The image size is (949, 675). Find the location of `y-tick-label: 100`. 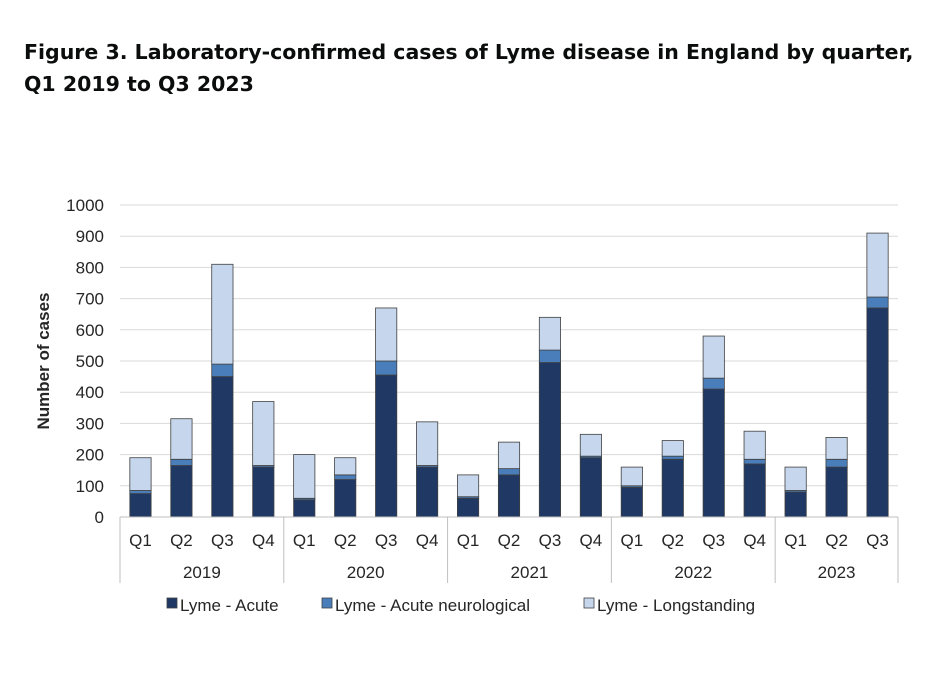

y-tick-label: 100 is located at coordinates (90, 486).